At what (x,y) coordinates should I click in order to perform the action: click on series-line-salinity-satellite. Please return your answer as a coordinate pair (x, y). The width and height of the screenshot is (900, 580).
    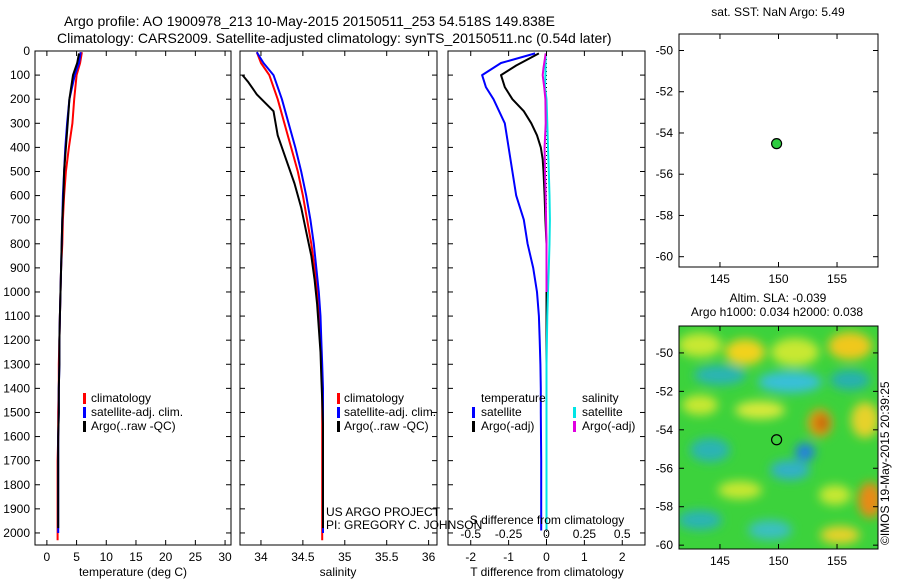
    Looking at the image, I should click on (547, 292).